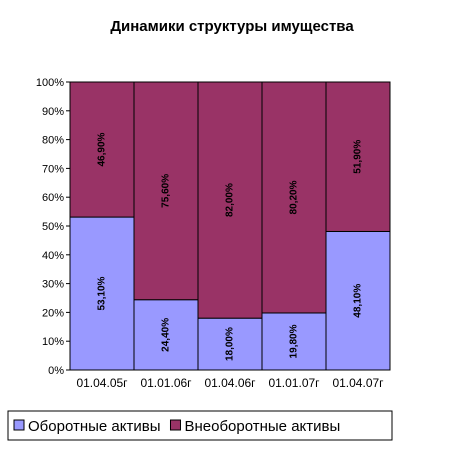 This screenshot has height=453, width=465. What do you see at coordinates (294, 383) in the screenshot?
I see `x-tick-label: 01.01.07г` at bounding box center [294, 383].